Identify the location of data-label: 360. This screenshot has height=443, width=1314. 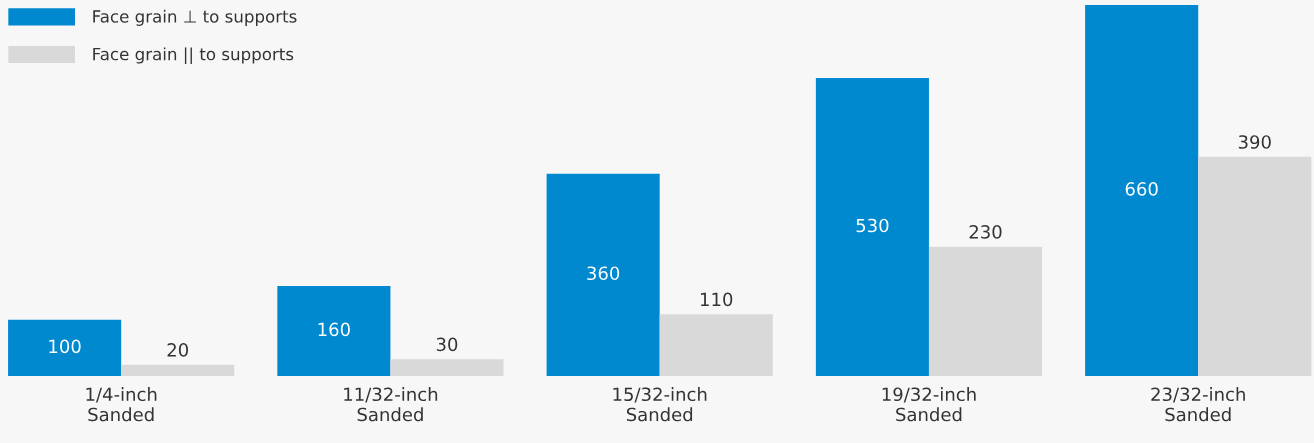
(603, 273).